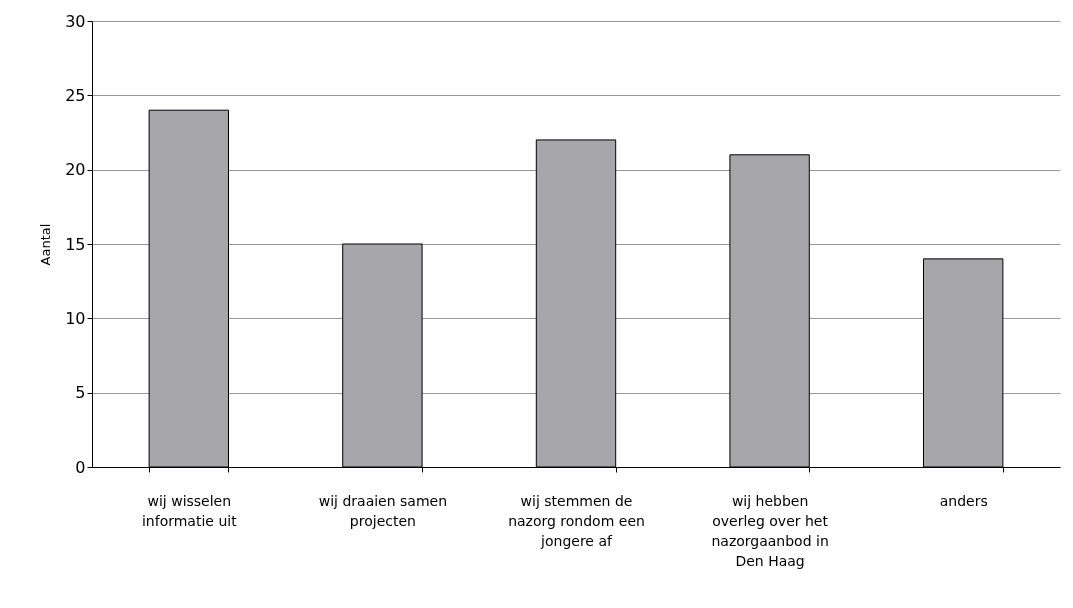 This screenshot has height=608, width=1073. I want to click on x-tick-label: anders, so click(963, 500).